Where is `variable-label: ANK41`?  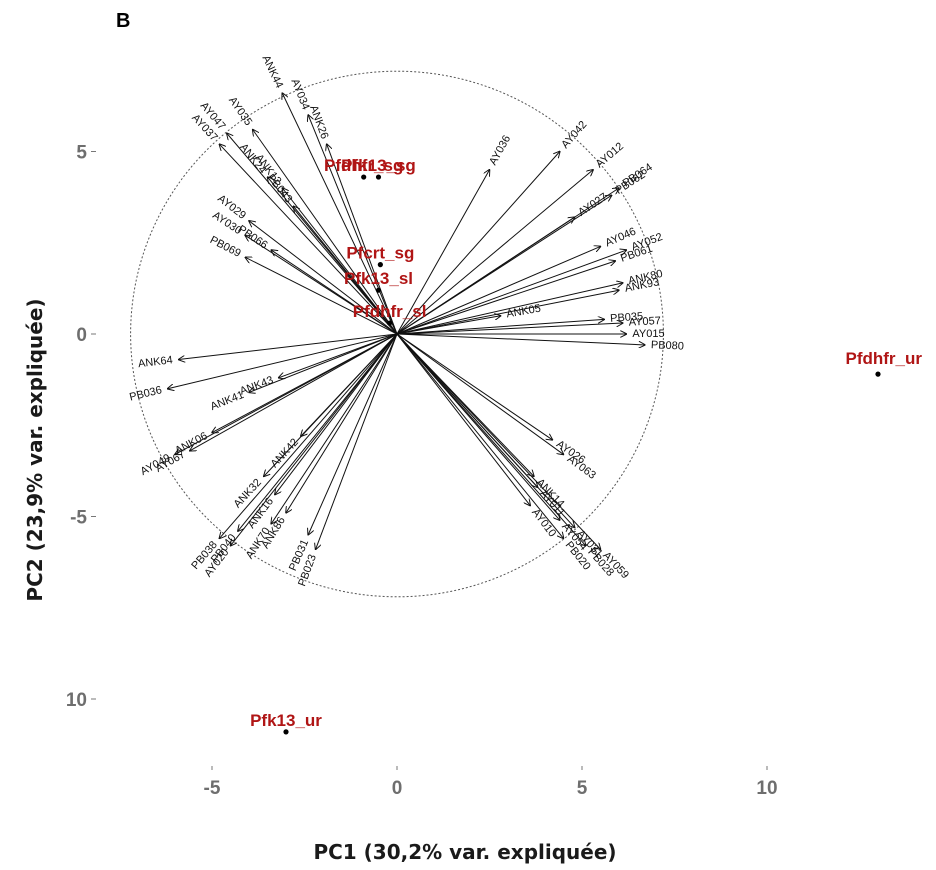
variable-label: ANK41 is located at coordinates (227, 401).